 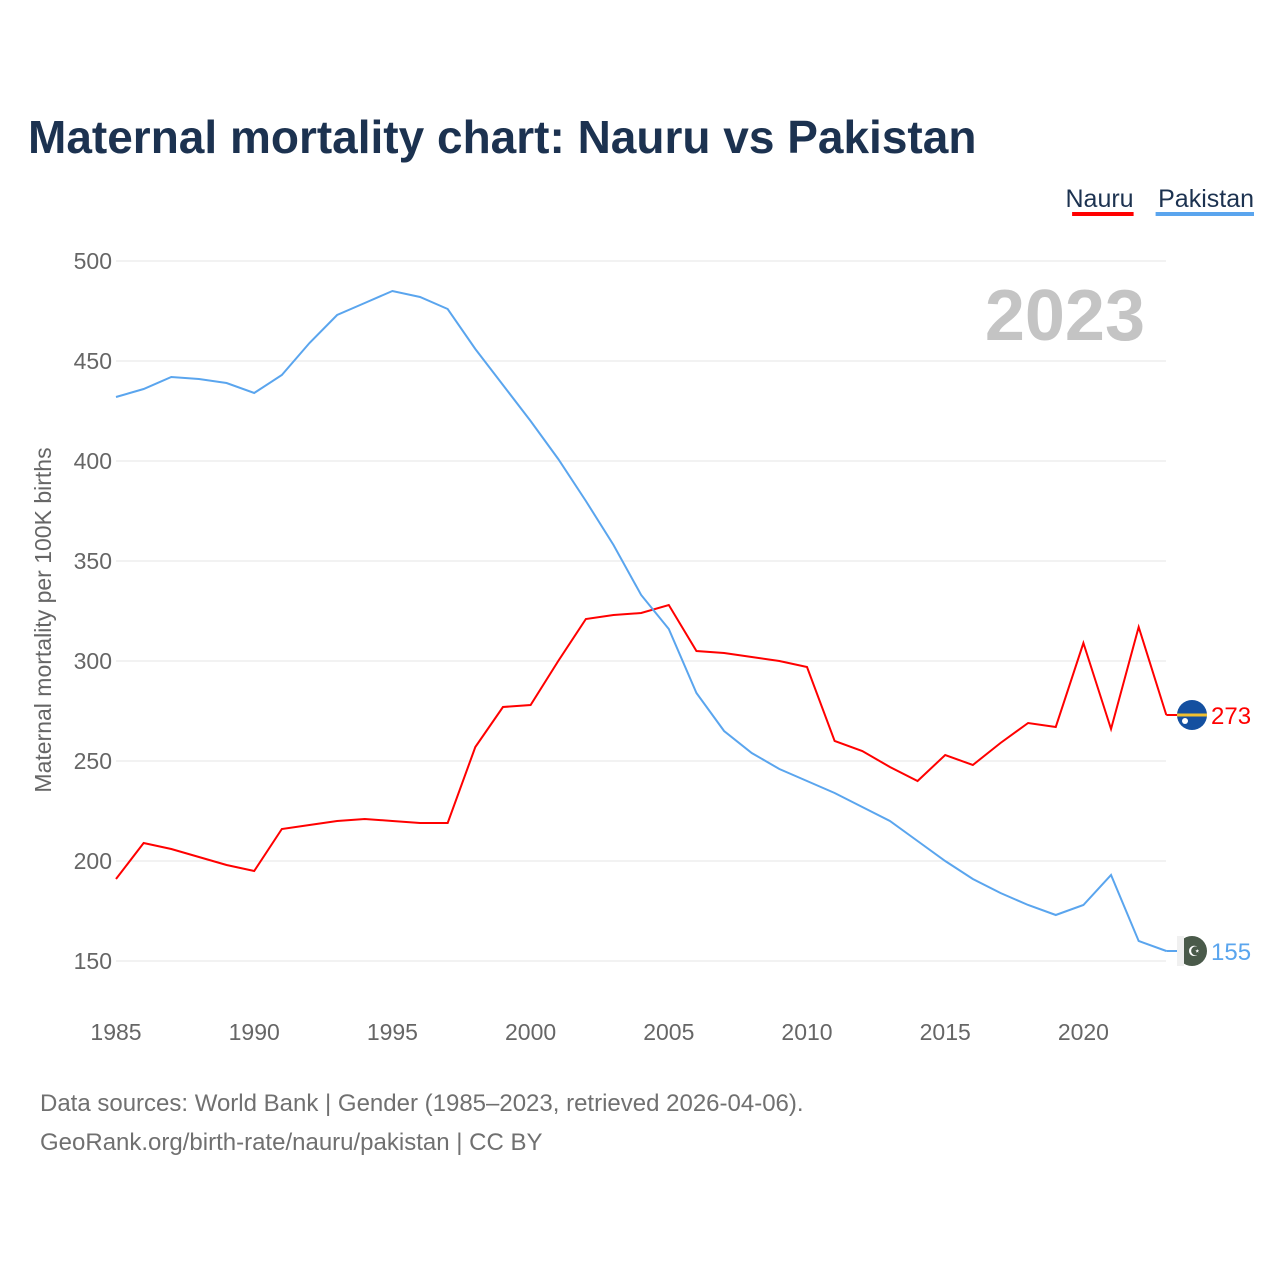 What do you see at coordinates (254, 1032) in the screenshot?
I see `x-tick-label: 1990` at bounding box center [254, 1032].